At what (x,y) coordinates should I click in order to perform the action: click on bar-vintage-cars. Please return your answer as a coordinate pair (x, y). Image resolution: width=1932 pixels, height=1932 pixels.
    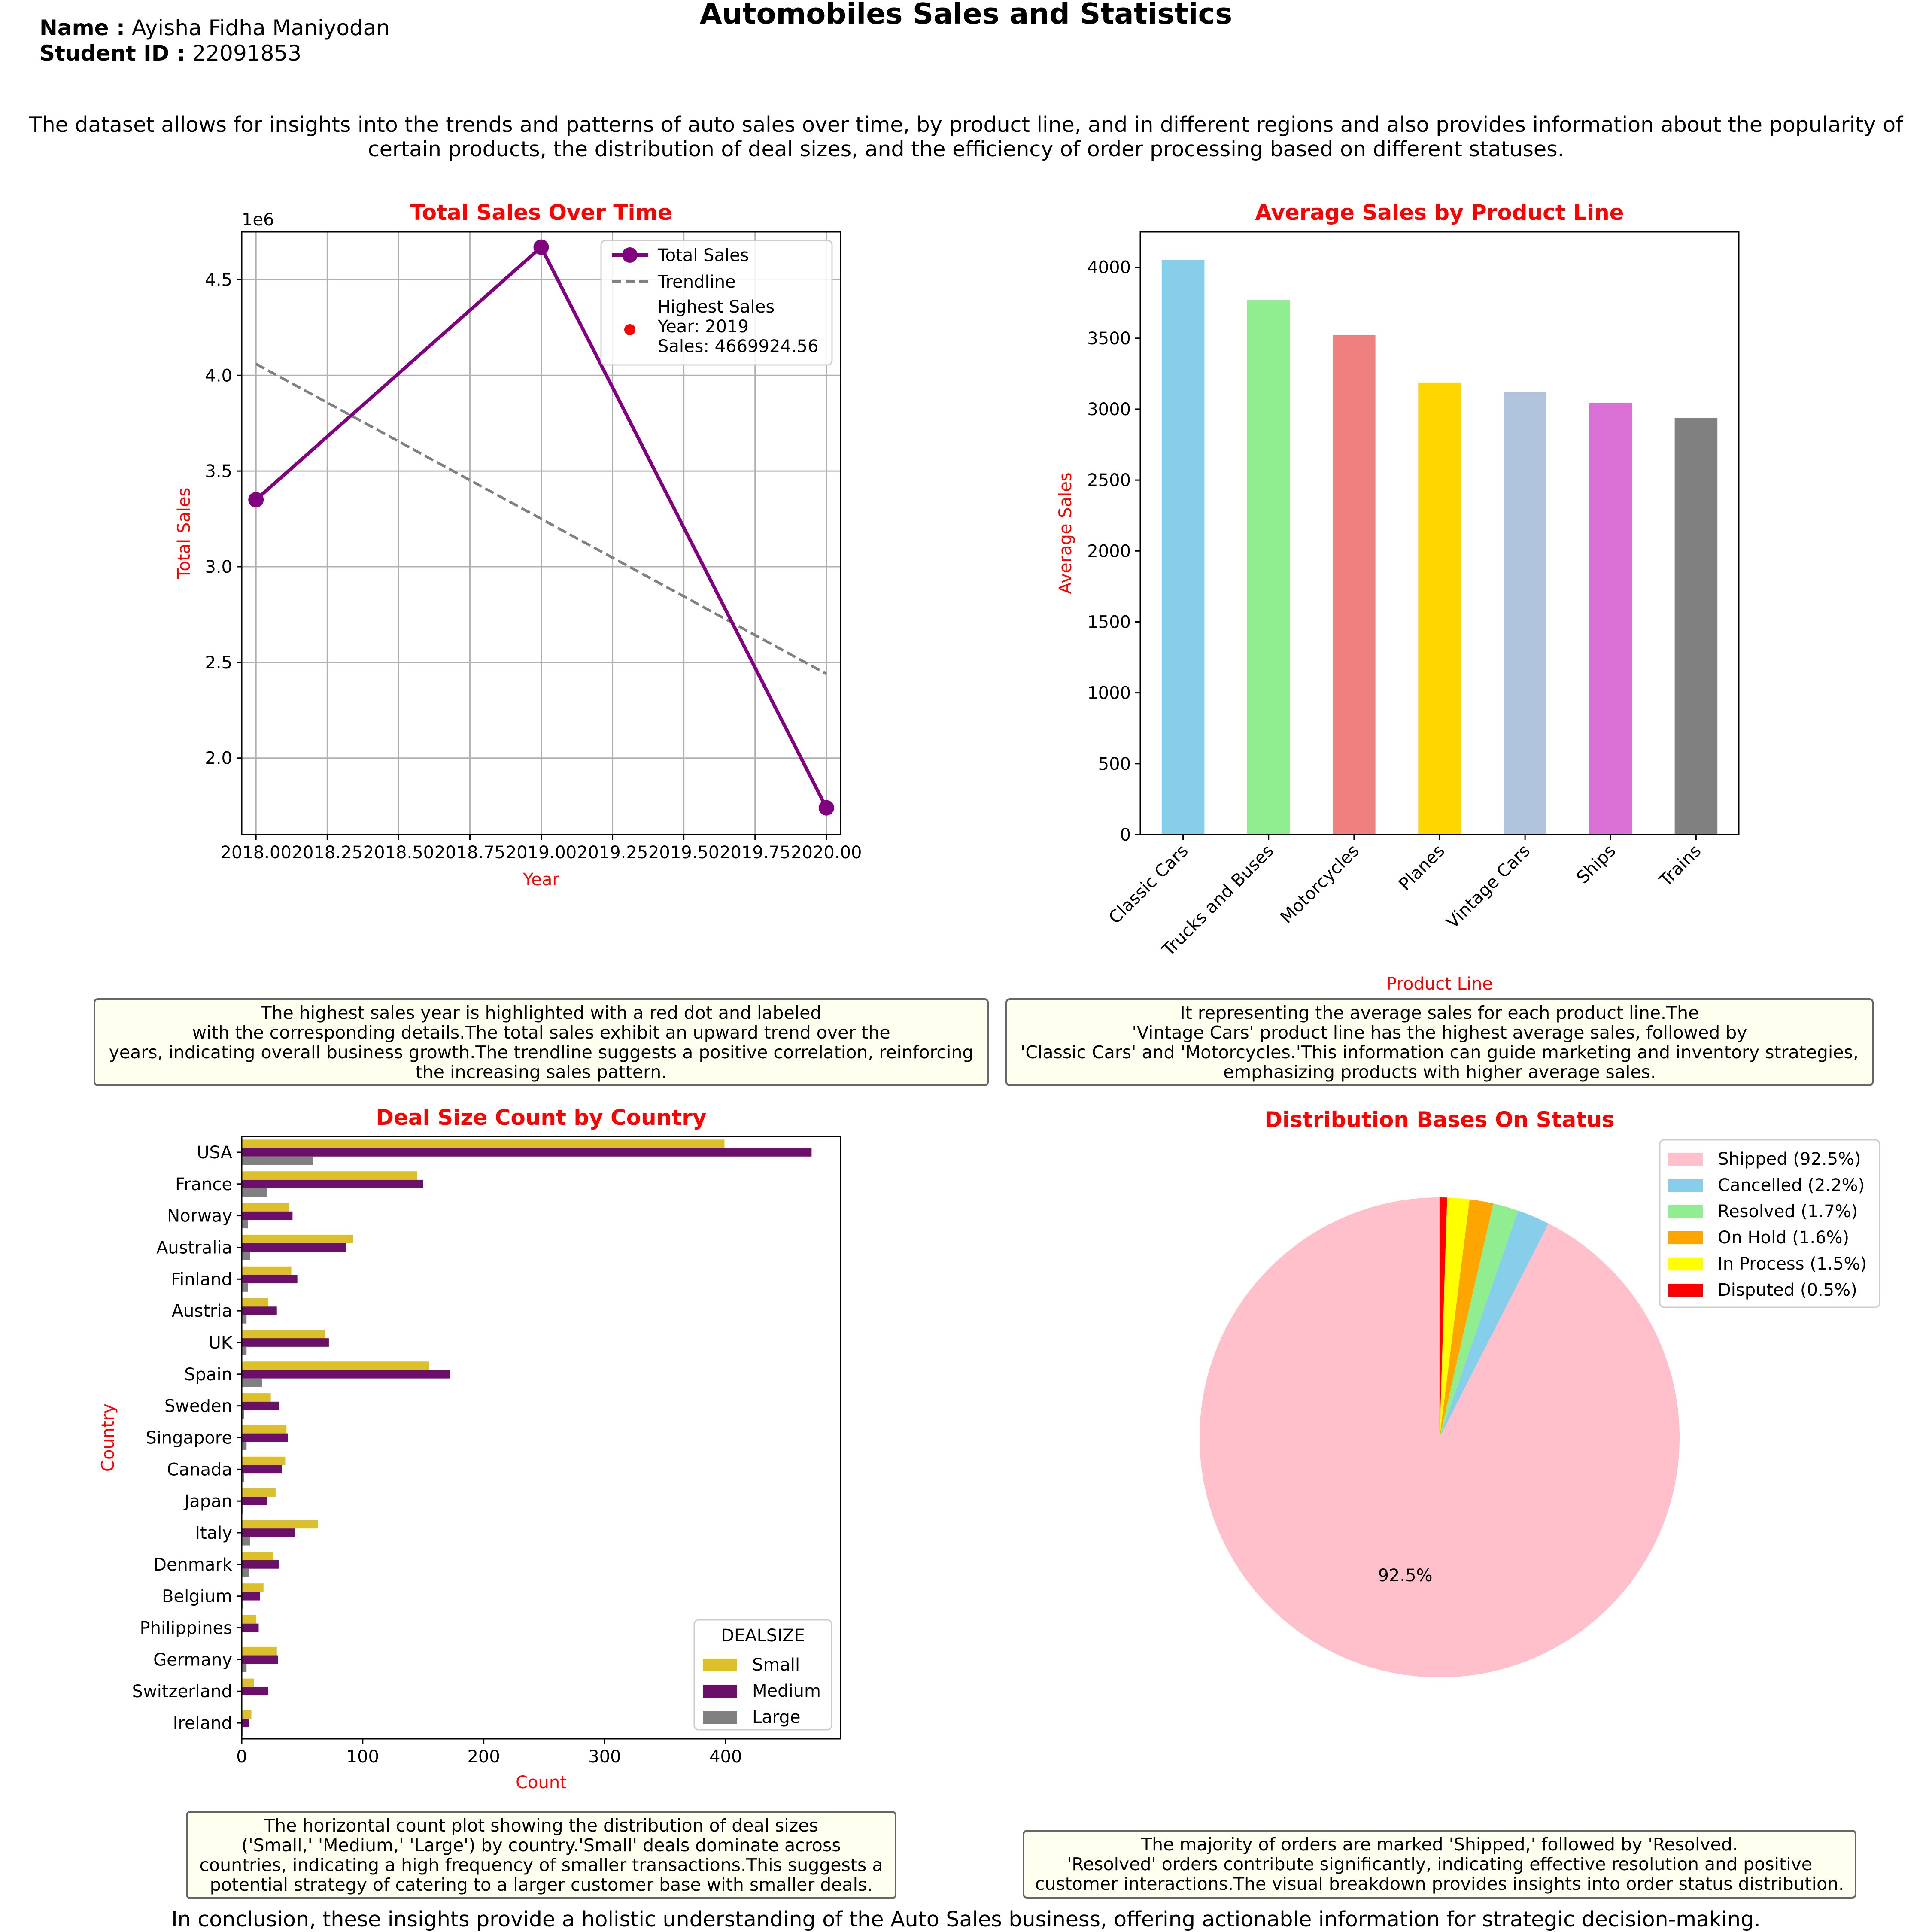
    Looking at the image, I should click on (1525, 614).